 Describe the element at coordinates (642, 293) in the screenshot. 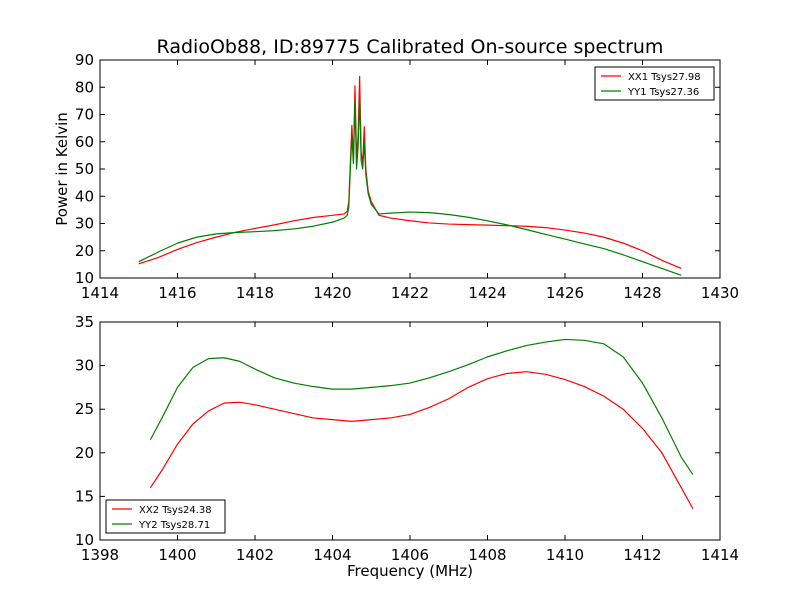

I see `x-tick-label: 1428` at that location.